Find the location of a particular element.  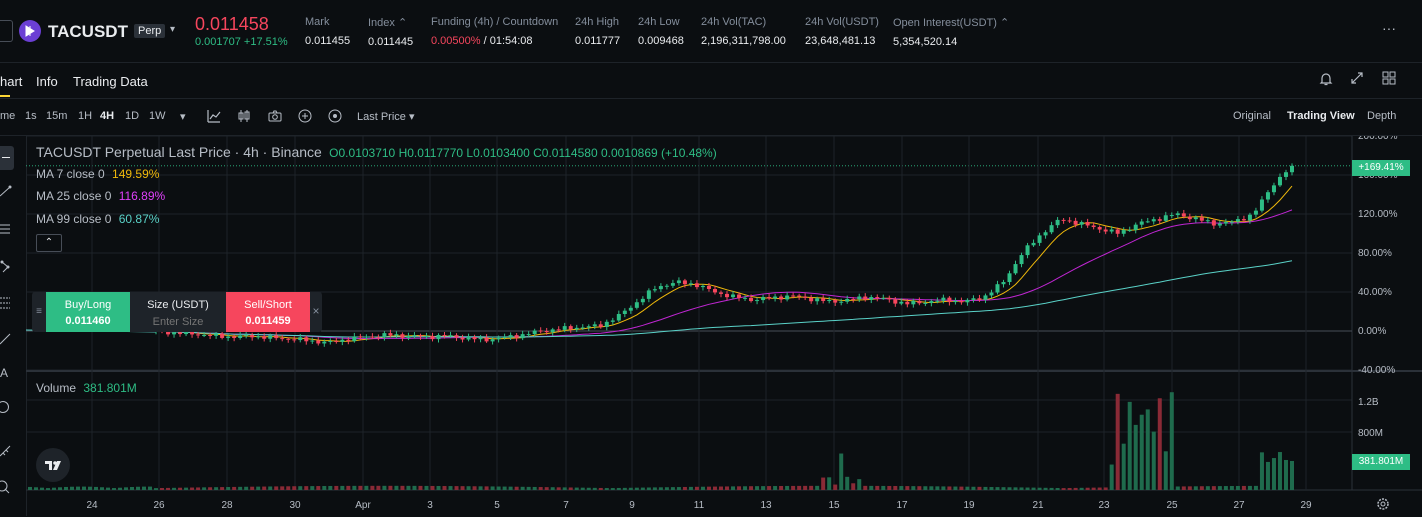

more-menu-icon: ··· is located at coordinates (1389, 28).